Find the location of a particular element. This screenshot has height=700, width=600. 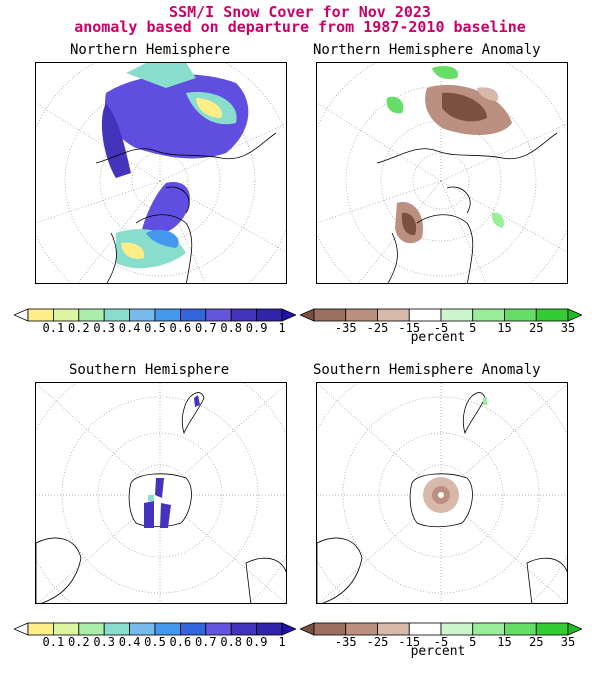

nh-cover-colorbar is located at coordinates (155, 315).